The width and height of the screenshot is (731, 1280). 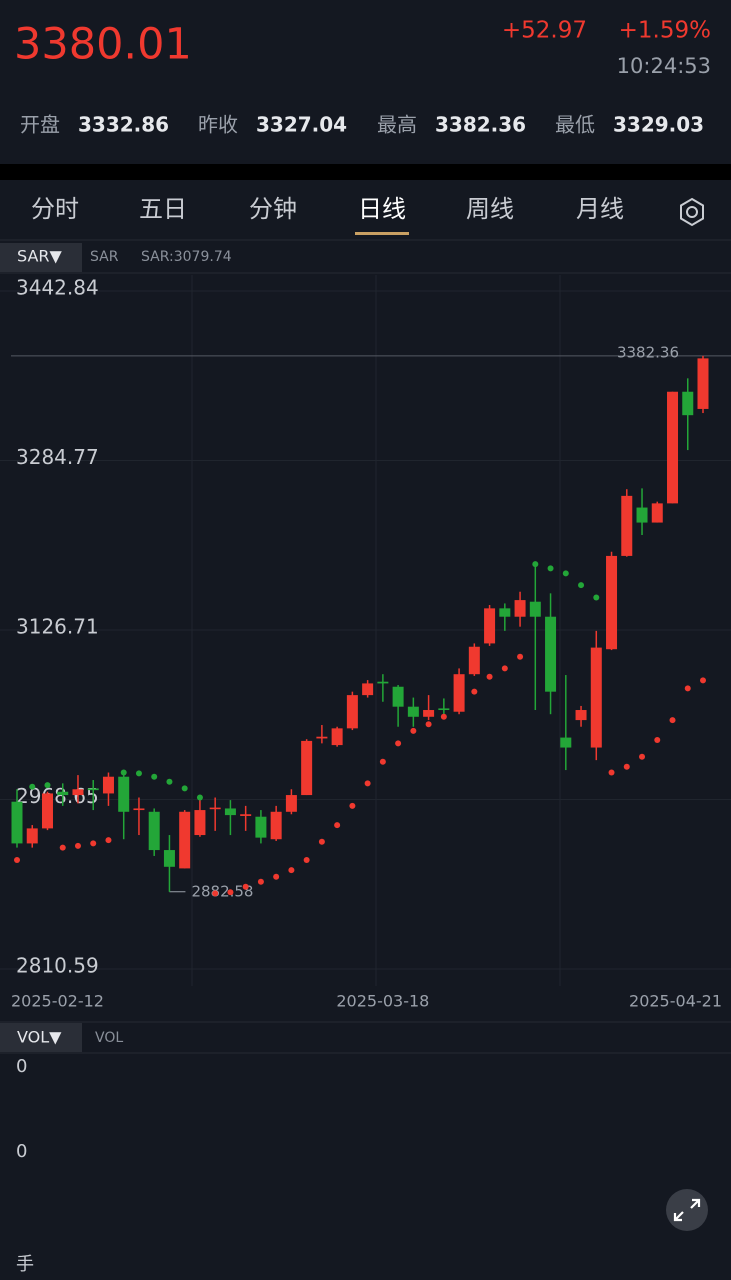 What do you see at coordinates (575, 125) in the screenshot?
I see `stat-label: 最低` at bounding box center [575, 125].